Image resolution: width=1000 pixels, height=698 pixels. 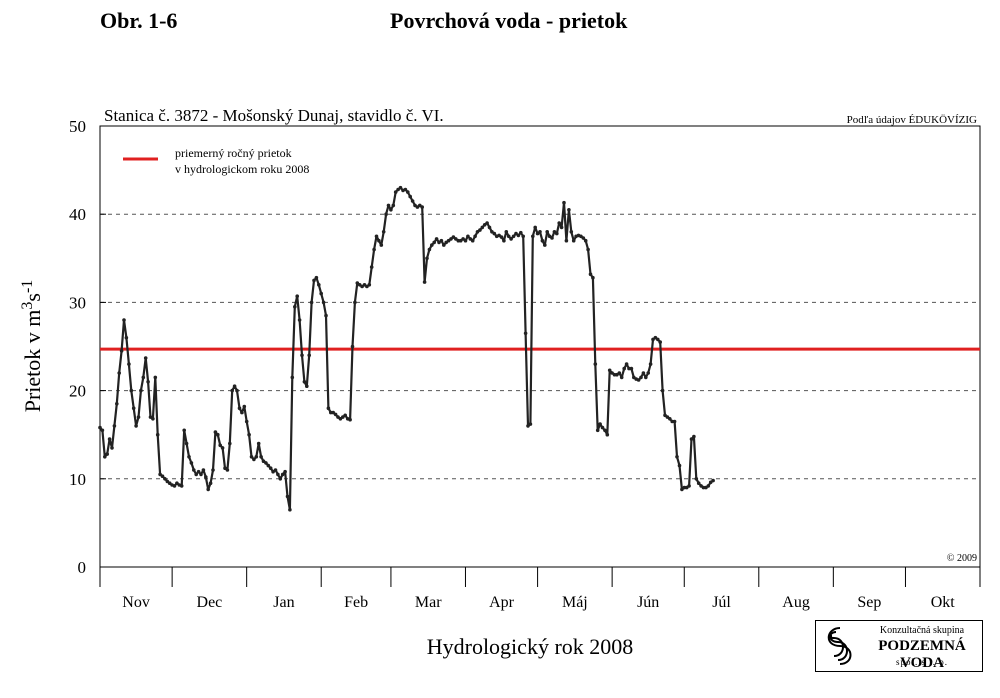 What do you see at coordinates (77, 479) in the screenshot?
I see `y-tick-label-10: 10` at bounding box center [77, 479].